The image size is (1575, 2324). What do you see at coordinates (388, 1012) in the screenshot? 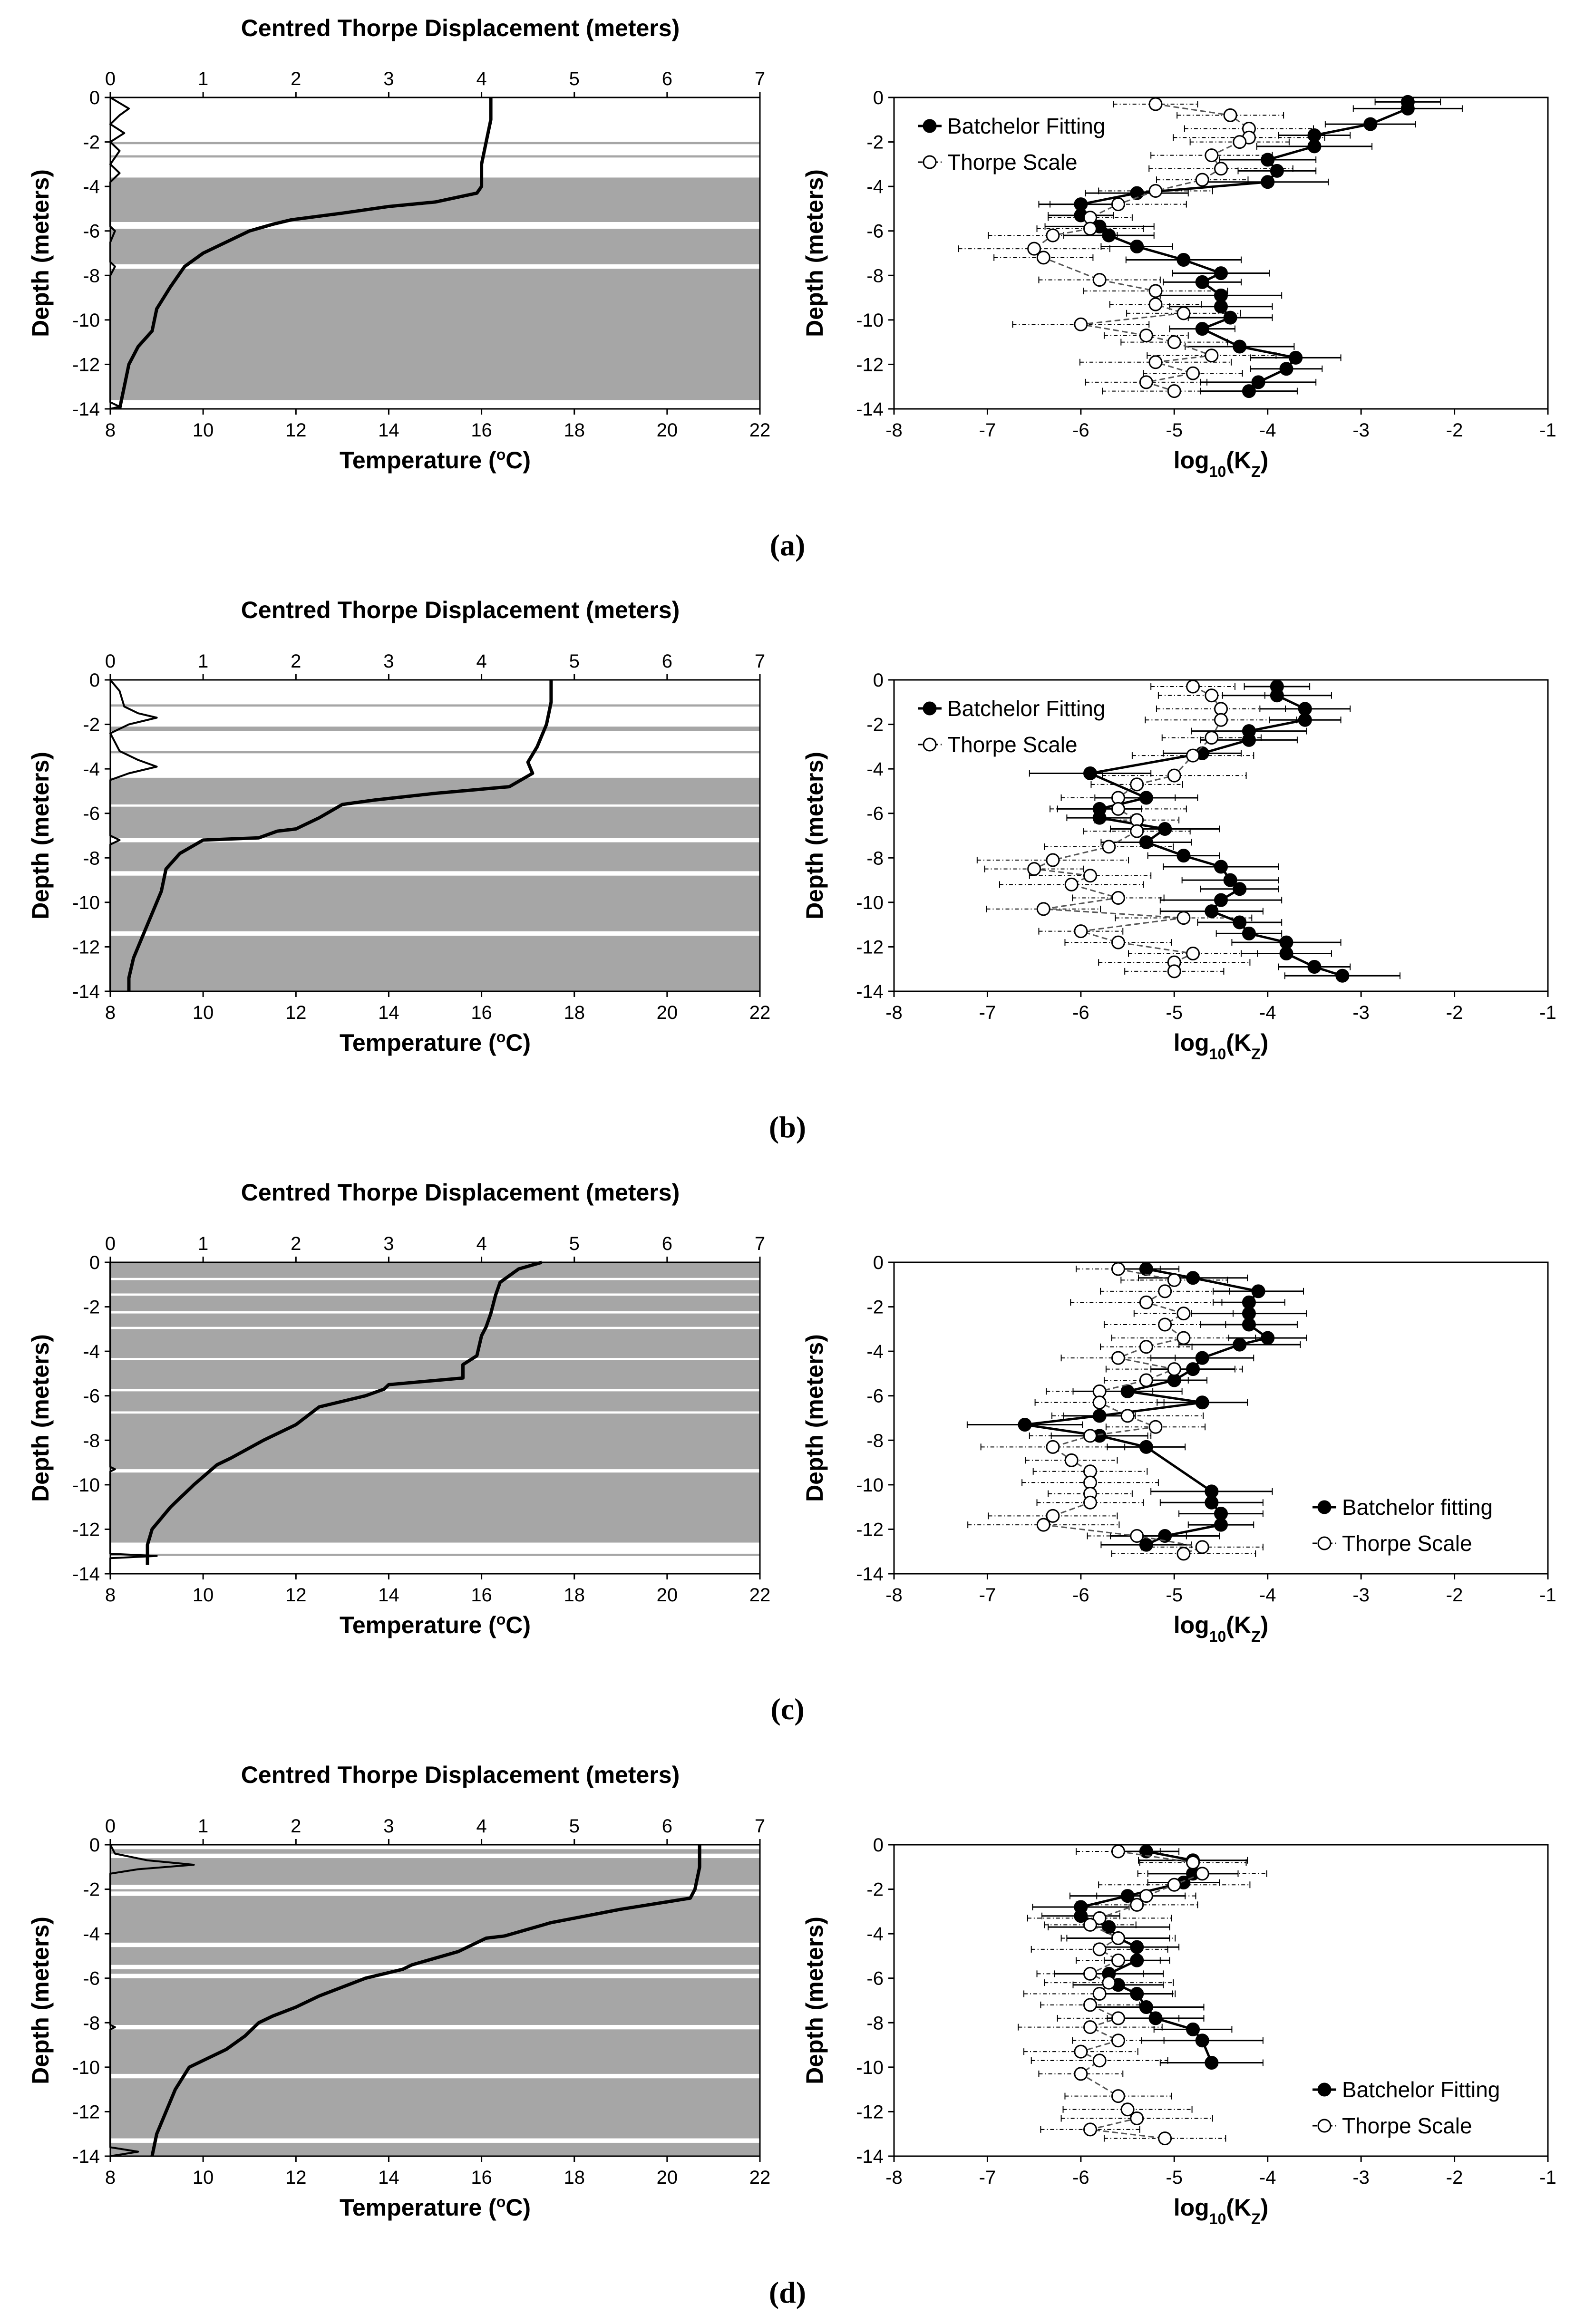
I see `x-tick-label: 14` at bounding box center [388, 1012].